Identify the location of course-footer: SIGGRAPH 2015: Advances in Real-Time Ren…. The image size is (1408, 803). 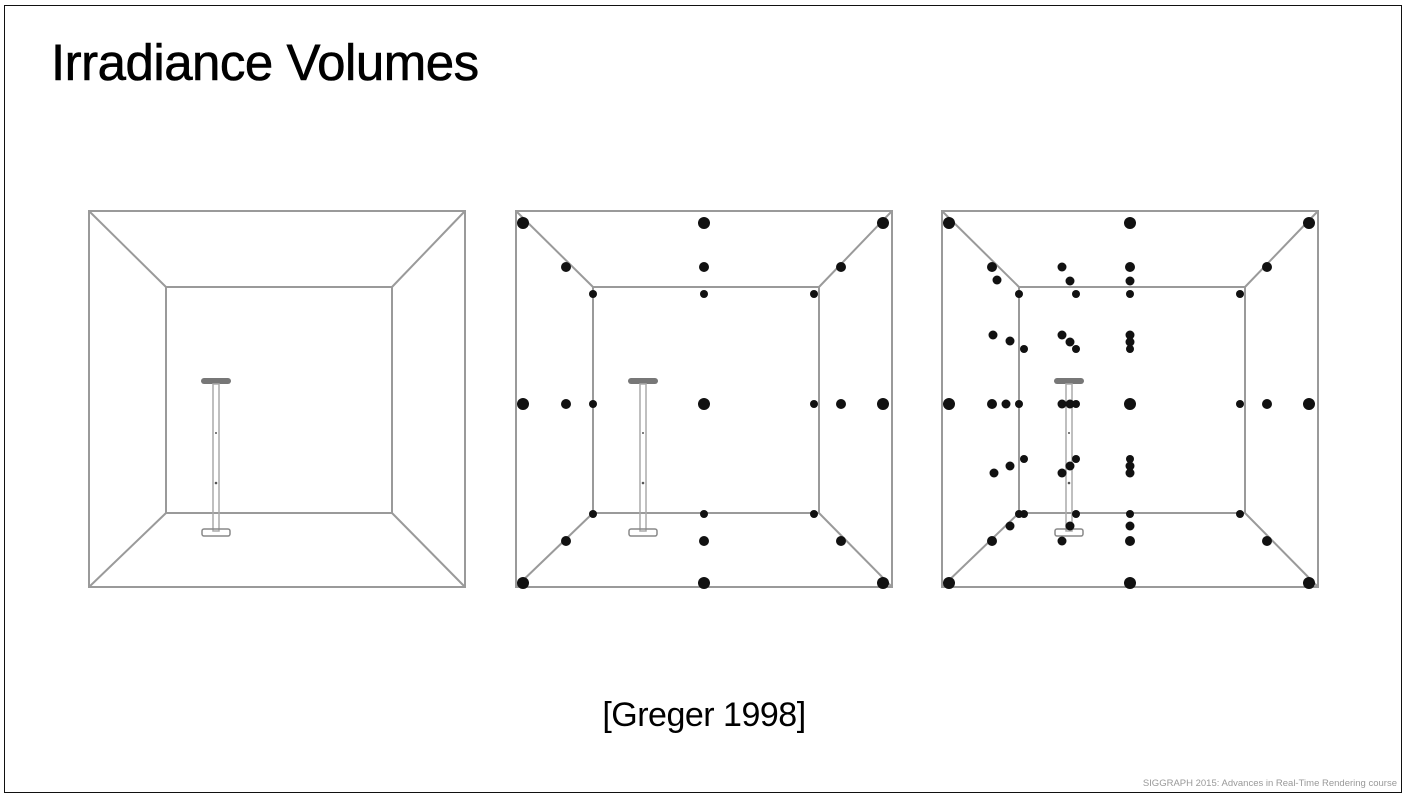
(1269, 783).